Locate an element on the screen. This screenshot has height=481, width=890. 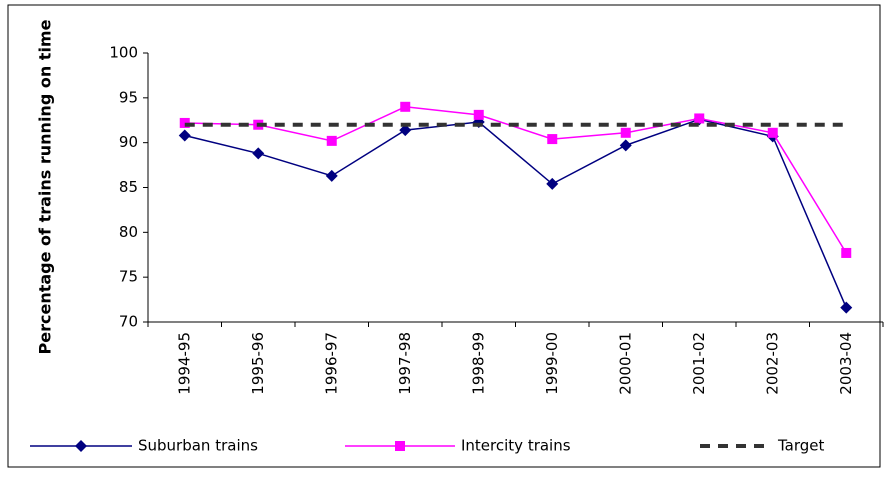
x-tick-label: 2003-04 is located at coordinates (846, 363).